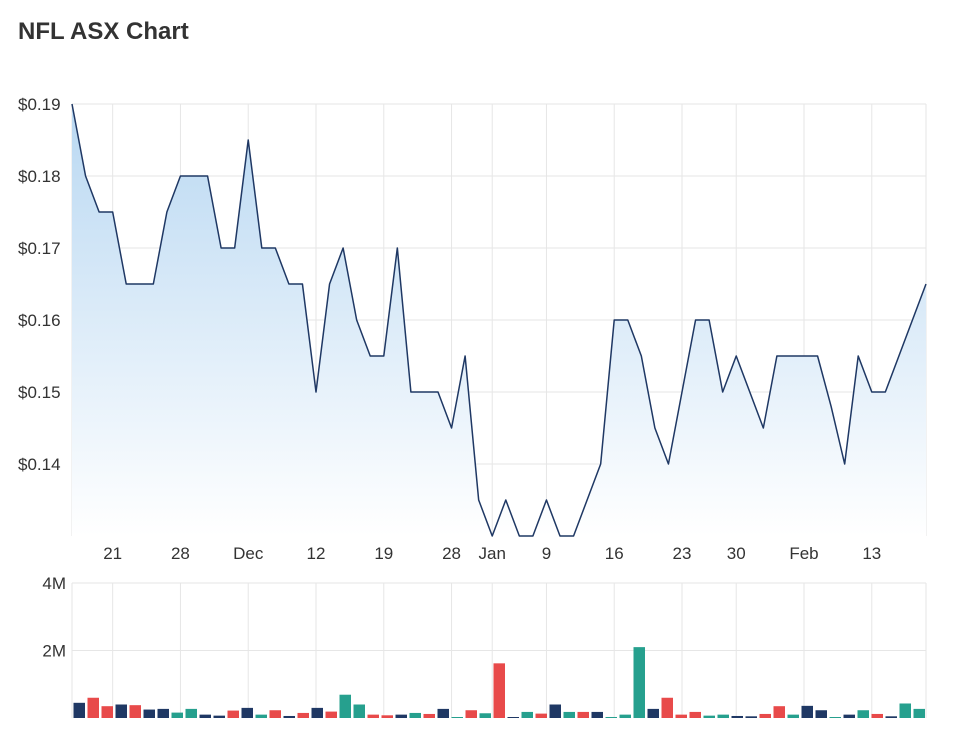 The width and height of the screenshot is (972, 749). What do you see at coordinates (871, 553) in the screenshot?
I see `price-x-tick-label: 13` at bounding box center [871, 553].